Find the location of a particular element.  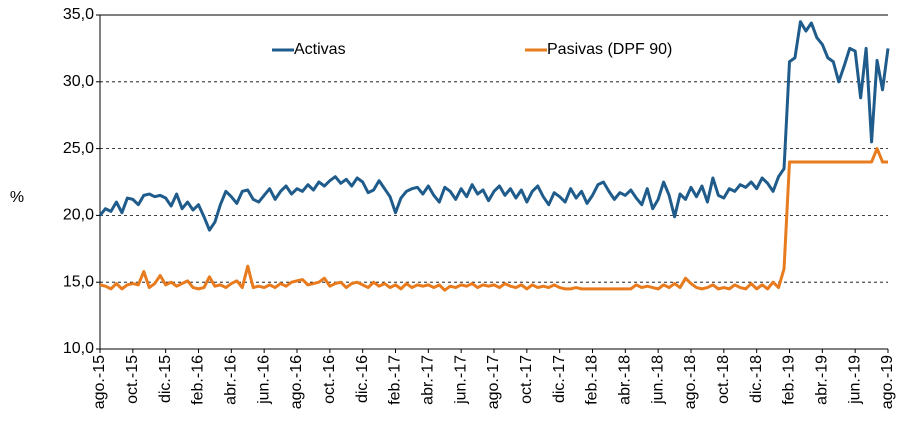

x-tick-label: abr.-18 is located at coordinates (625, 380).